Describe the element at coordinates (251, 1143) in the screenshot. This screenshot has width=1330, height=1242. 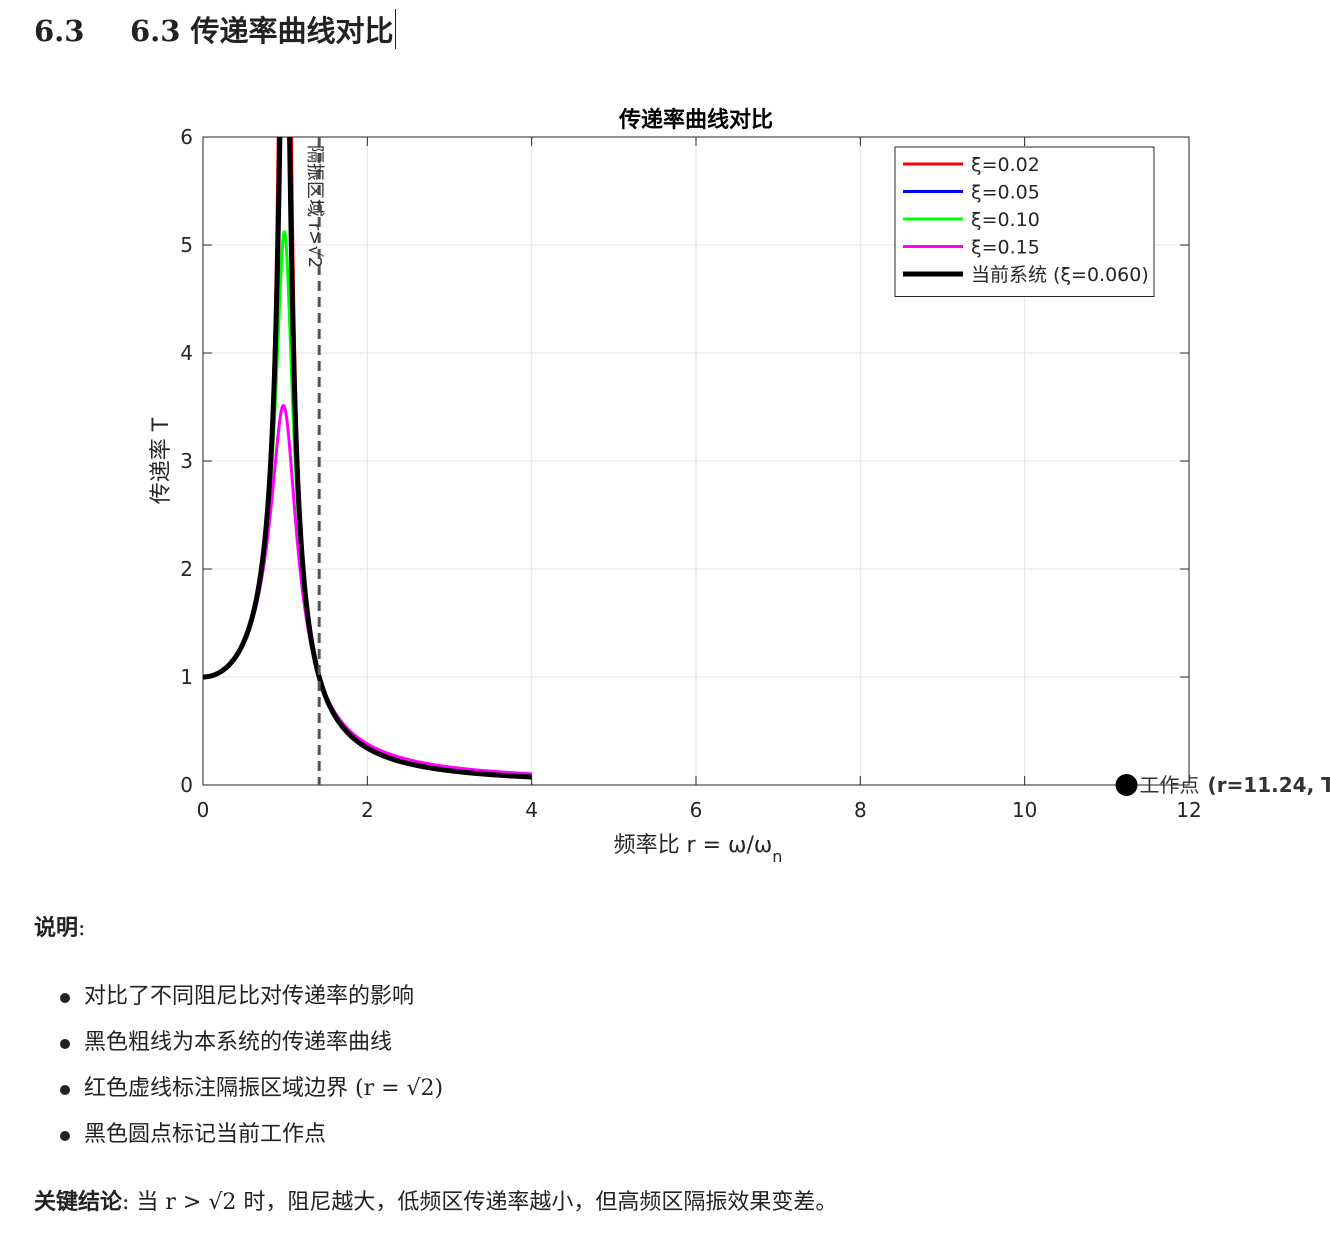
I see `note-item: 黑色圆点标记当前工作点` at that location.